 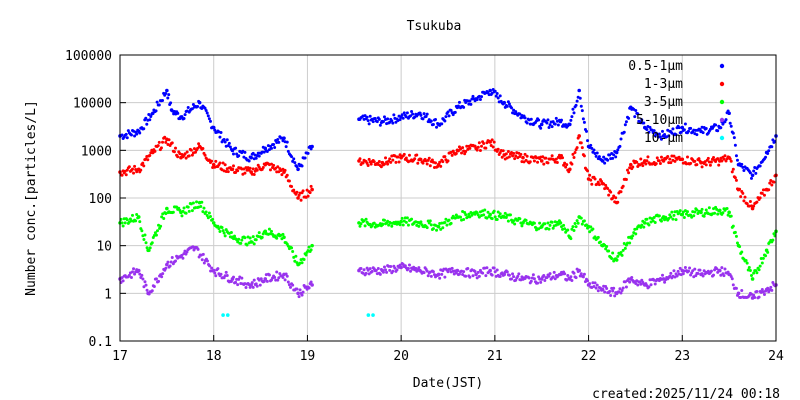 I want to click on y-tick-label: 0.1, so click(x=100, y=342).